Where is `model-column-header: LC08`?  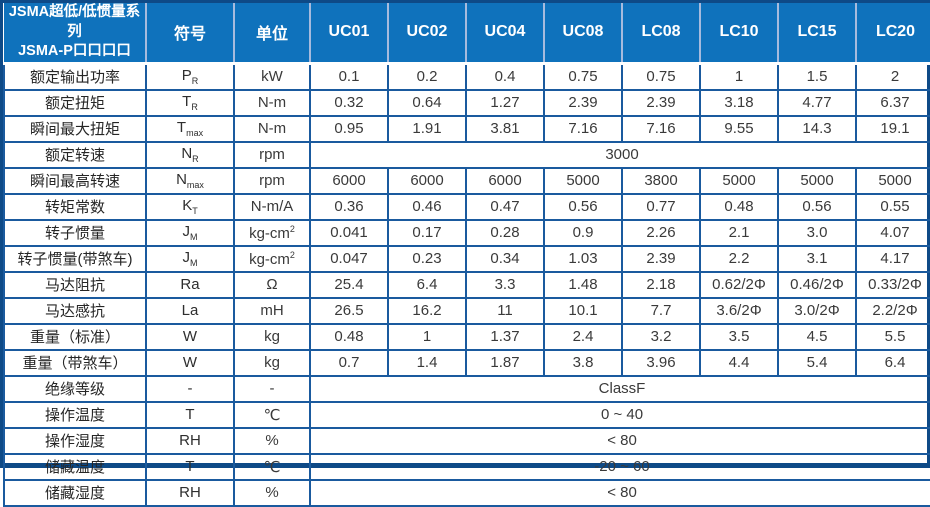 model-column-header: LC08 is located at coordinates (660, 34).